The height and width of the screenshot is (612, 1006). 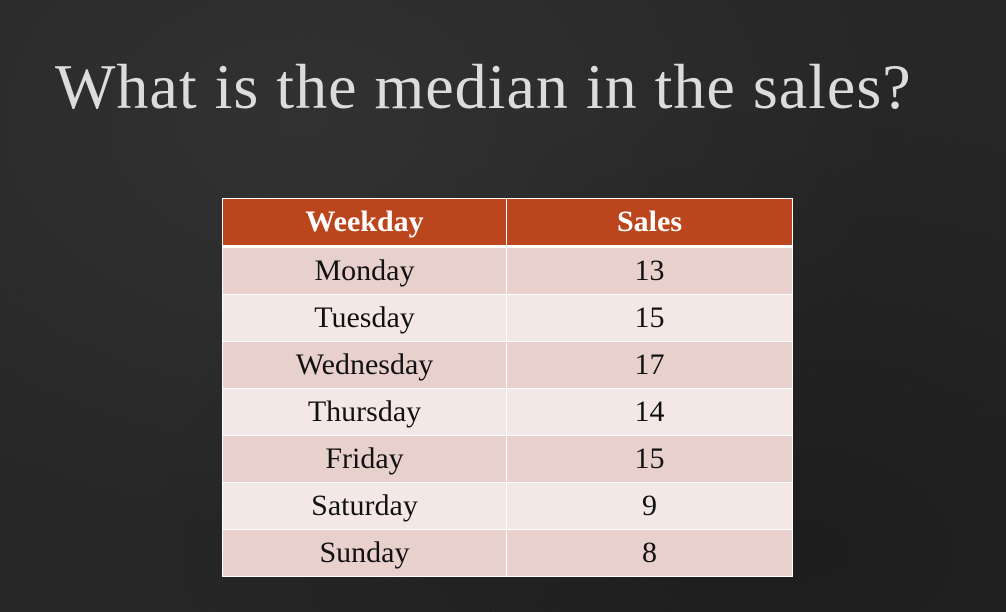 I want to click on table-header-row: Weekday Sales, so click(x=507, y=223).